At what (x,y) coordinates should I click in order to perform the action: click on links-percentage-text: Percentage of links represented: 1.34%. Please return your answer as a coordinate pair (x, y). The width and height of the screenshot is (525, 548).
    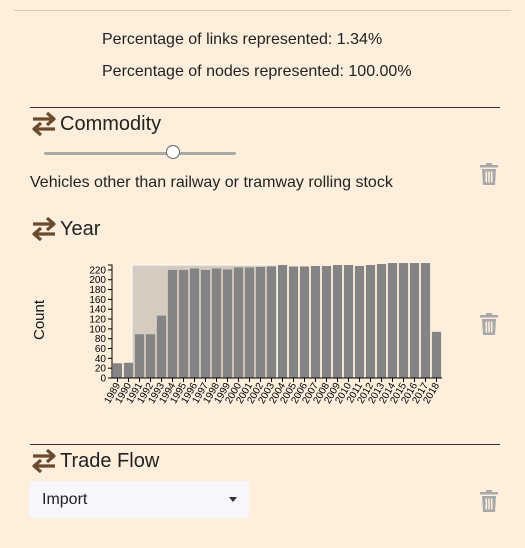
    Looking at the image, I should click on (242, 39).